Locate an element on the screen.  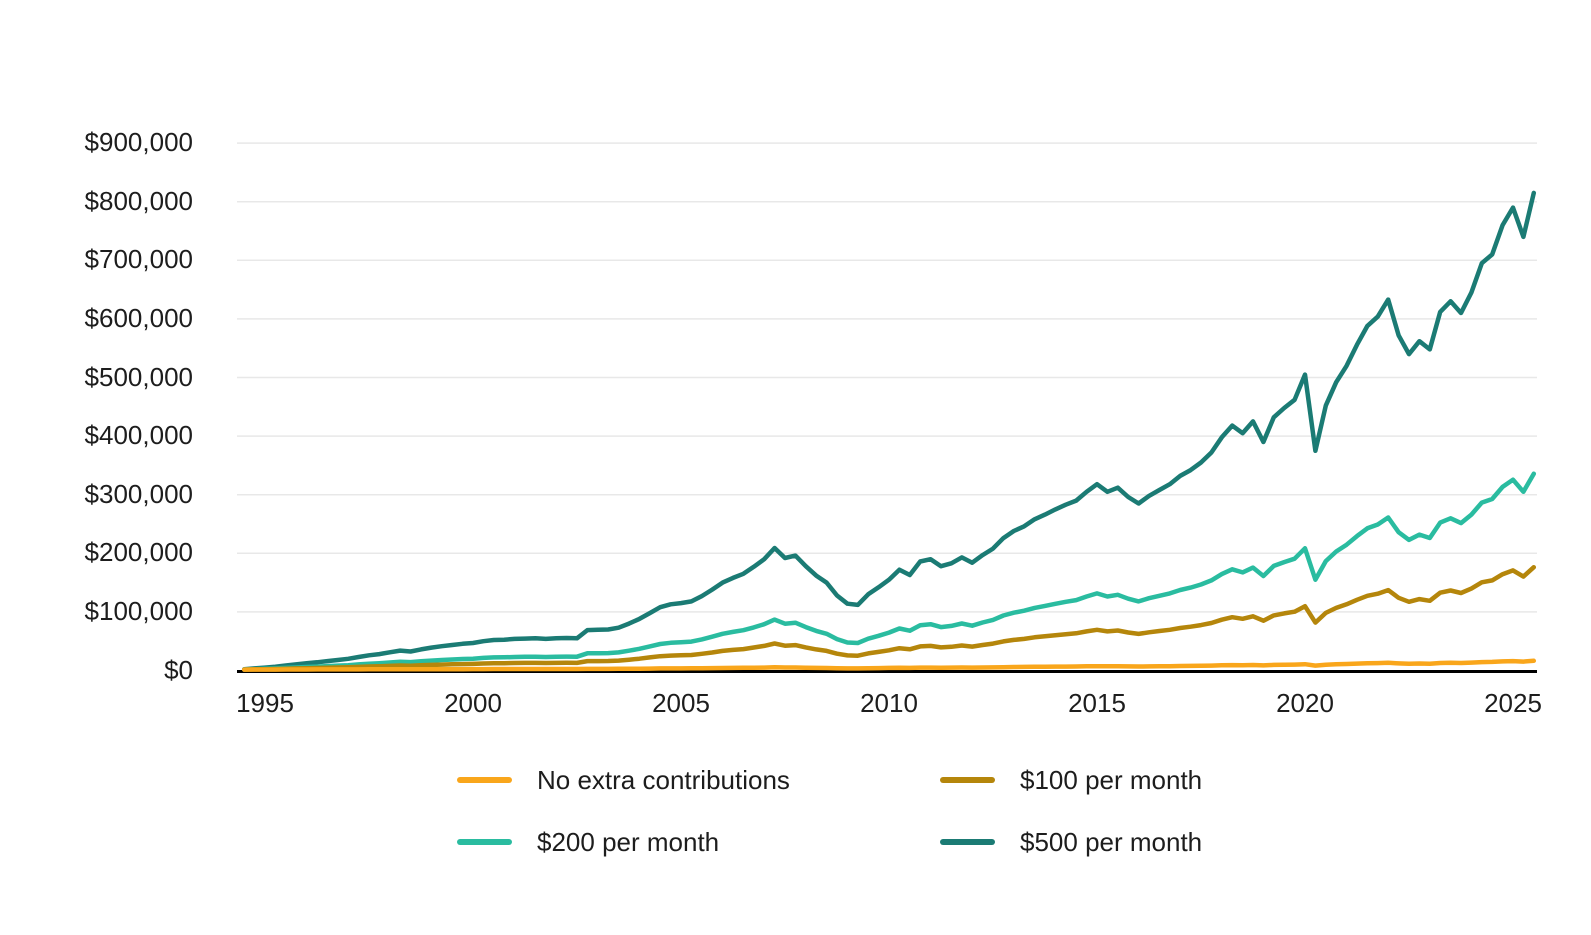
x-tick-label: 2010 is located at coordinates (889, 703).